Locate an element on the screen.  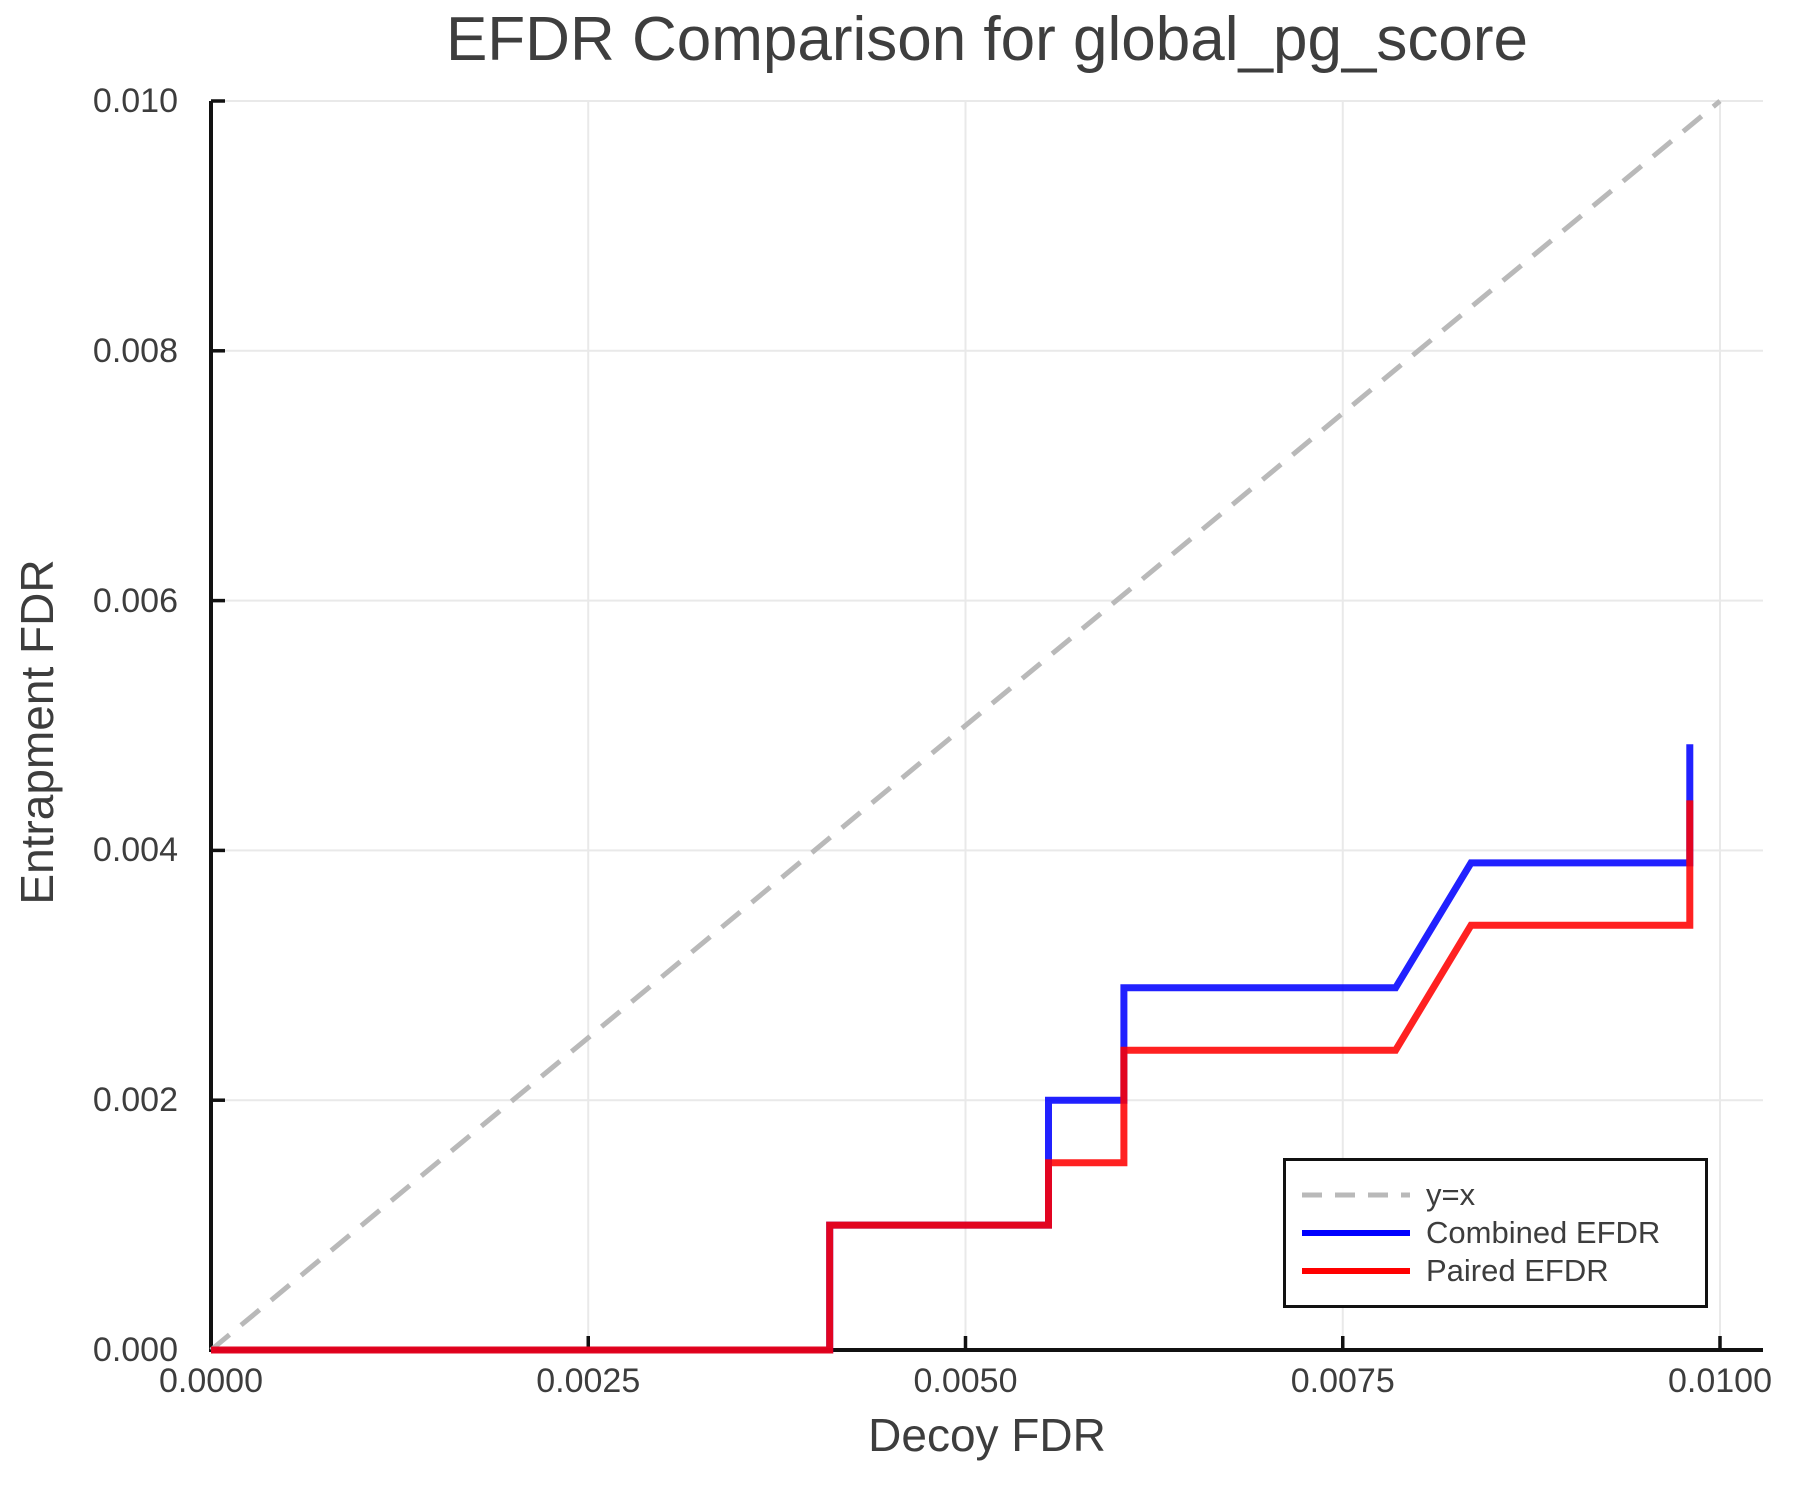
y-tick-label: 0.010 is located at coordinates (135, 101).